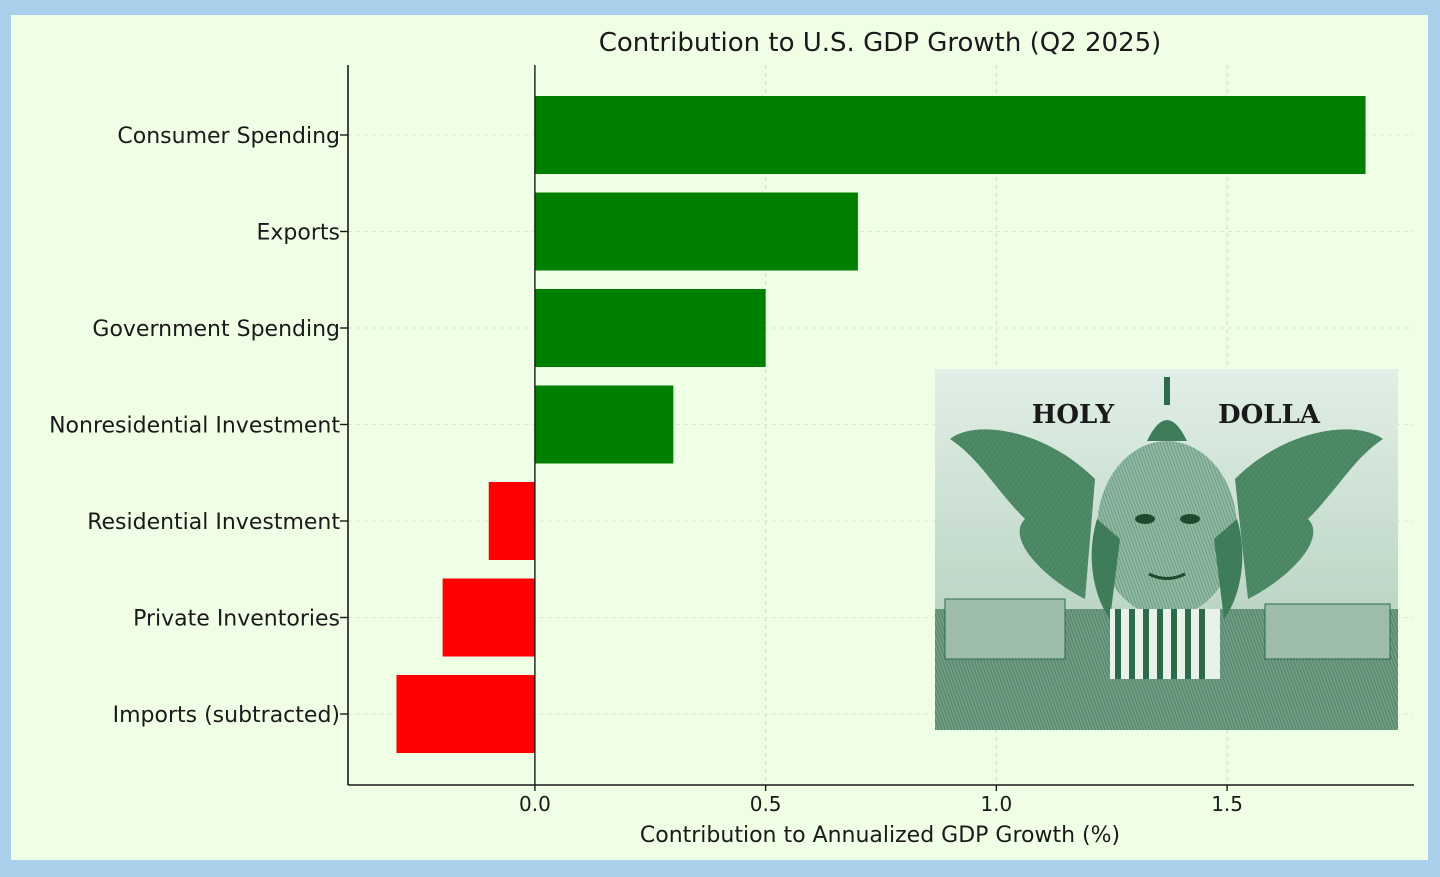 Image resolution: width=1440 pixels, height=877 pixels. What do you see at coordinates (1227, 804) in the screenshot?
I see `x-tick-label: 1.5` at bounding box center [1227, 804].